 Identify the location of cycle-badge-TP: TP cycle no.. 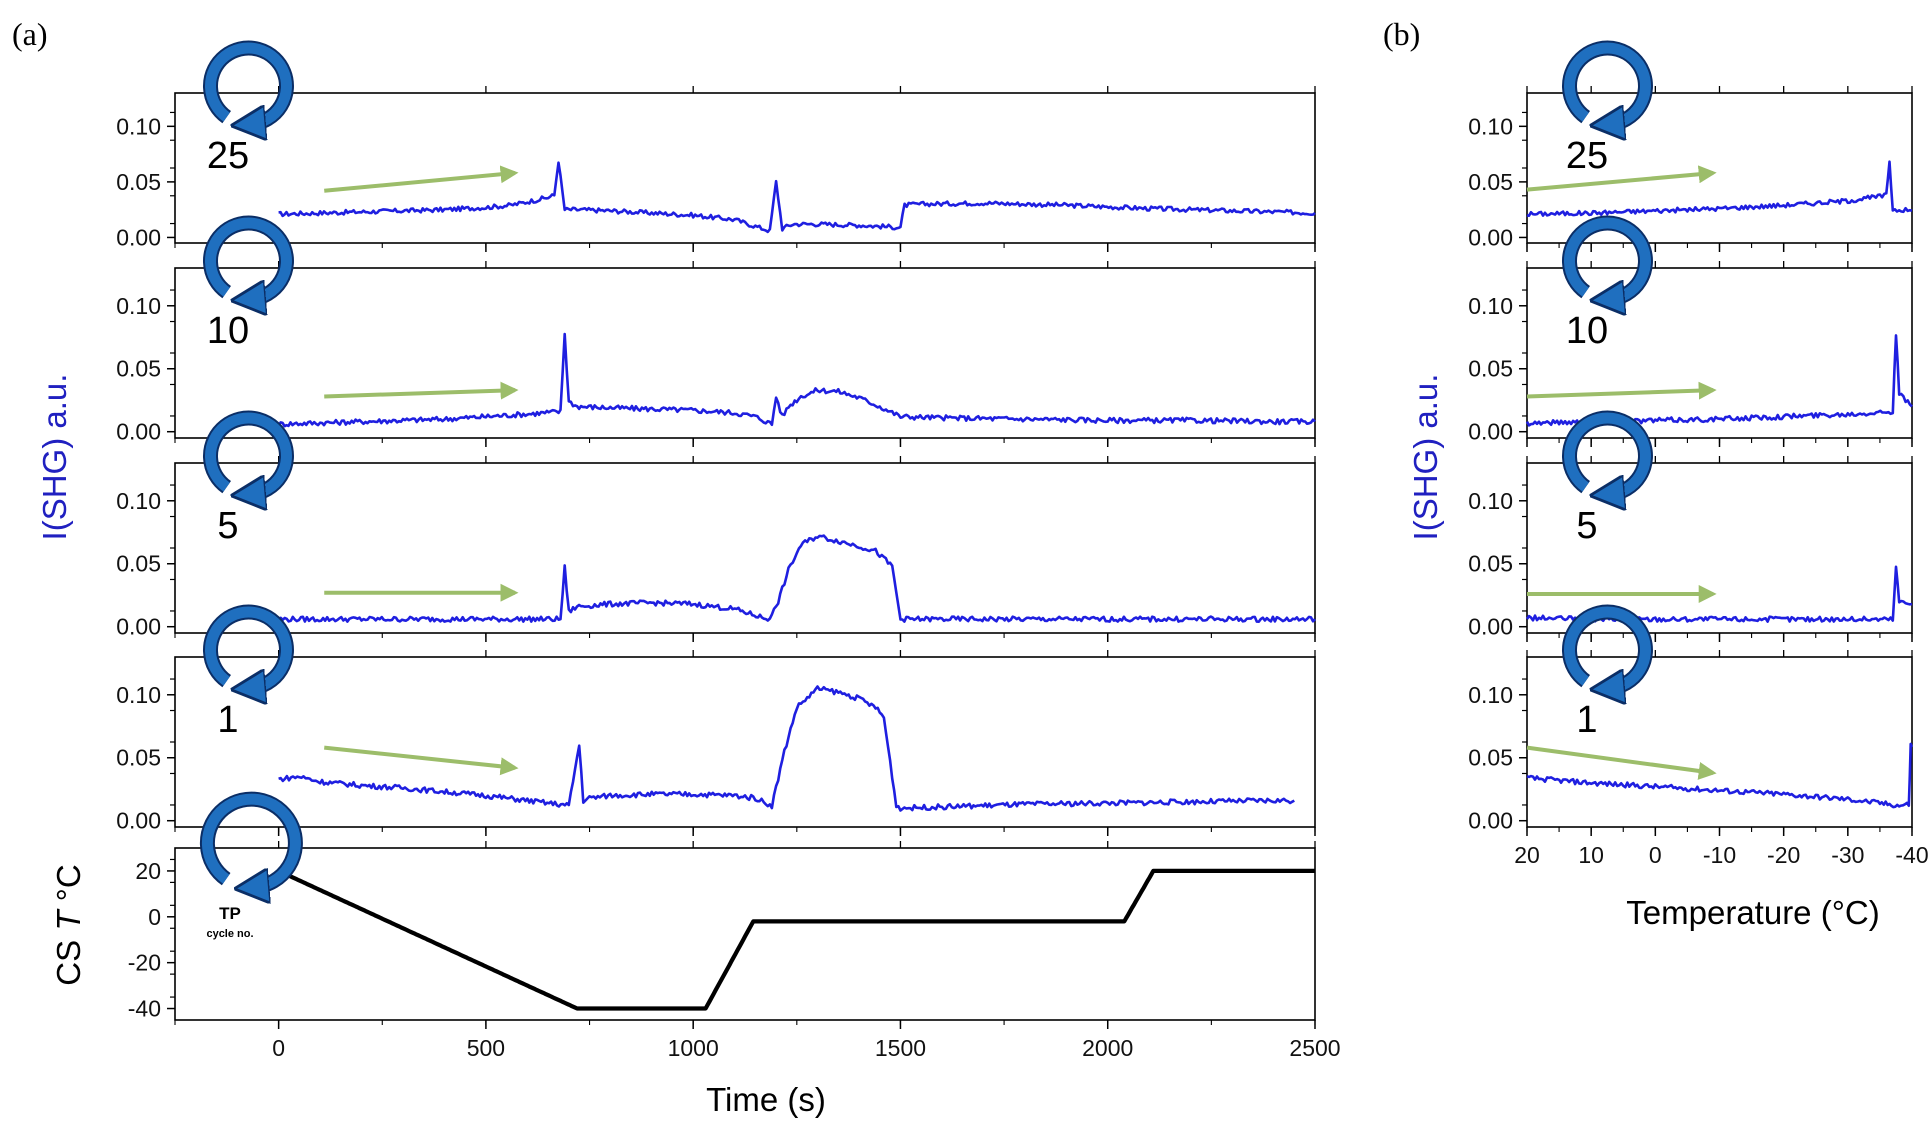
(251, 865).